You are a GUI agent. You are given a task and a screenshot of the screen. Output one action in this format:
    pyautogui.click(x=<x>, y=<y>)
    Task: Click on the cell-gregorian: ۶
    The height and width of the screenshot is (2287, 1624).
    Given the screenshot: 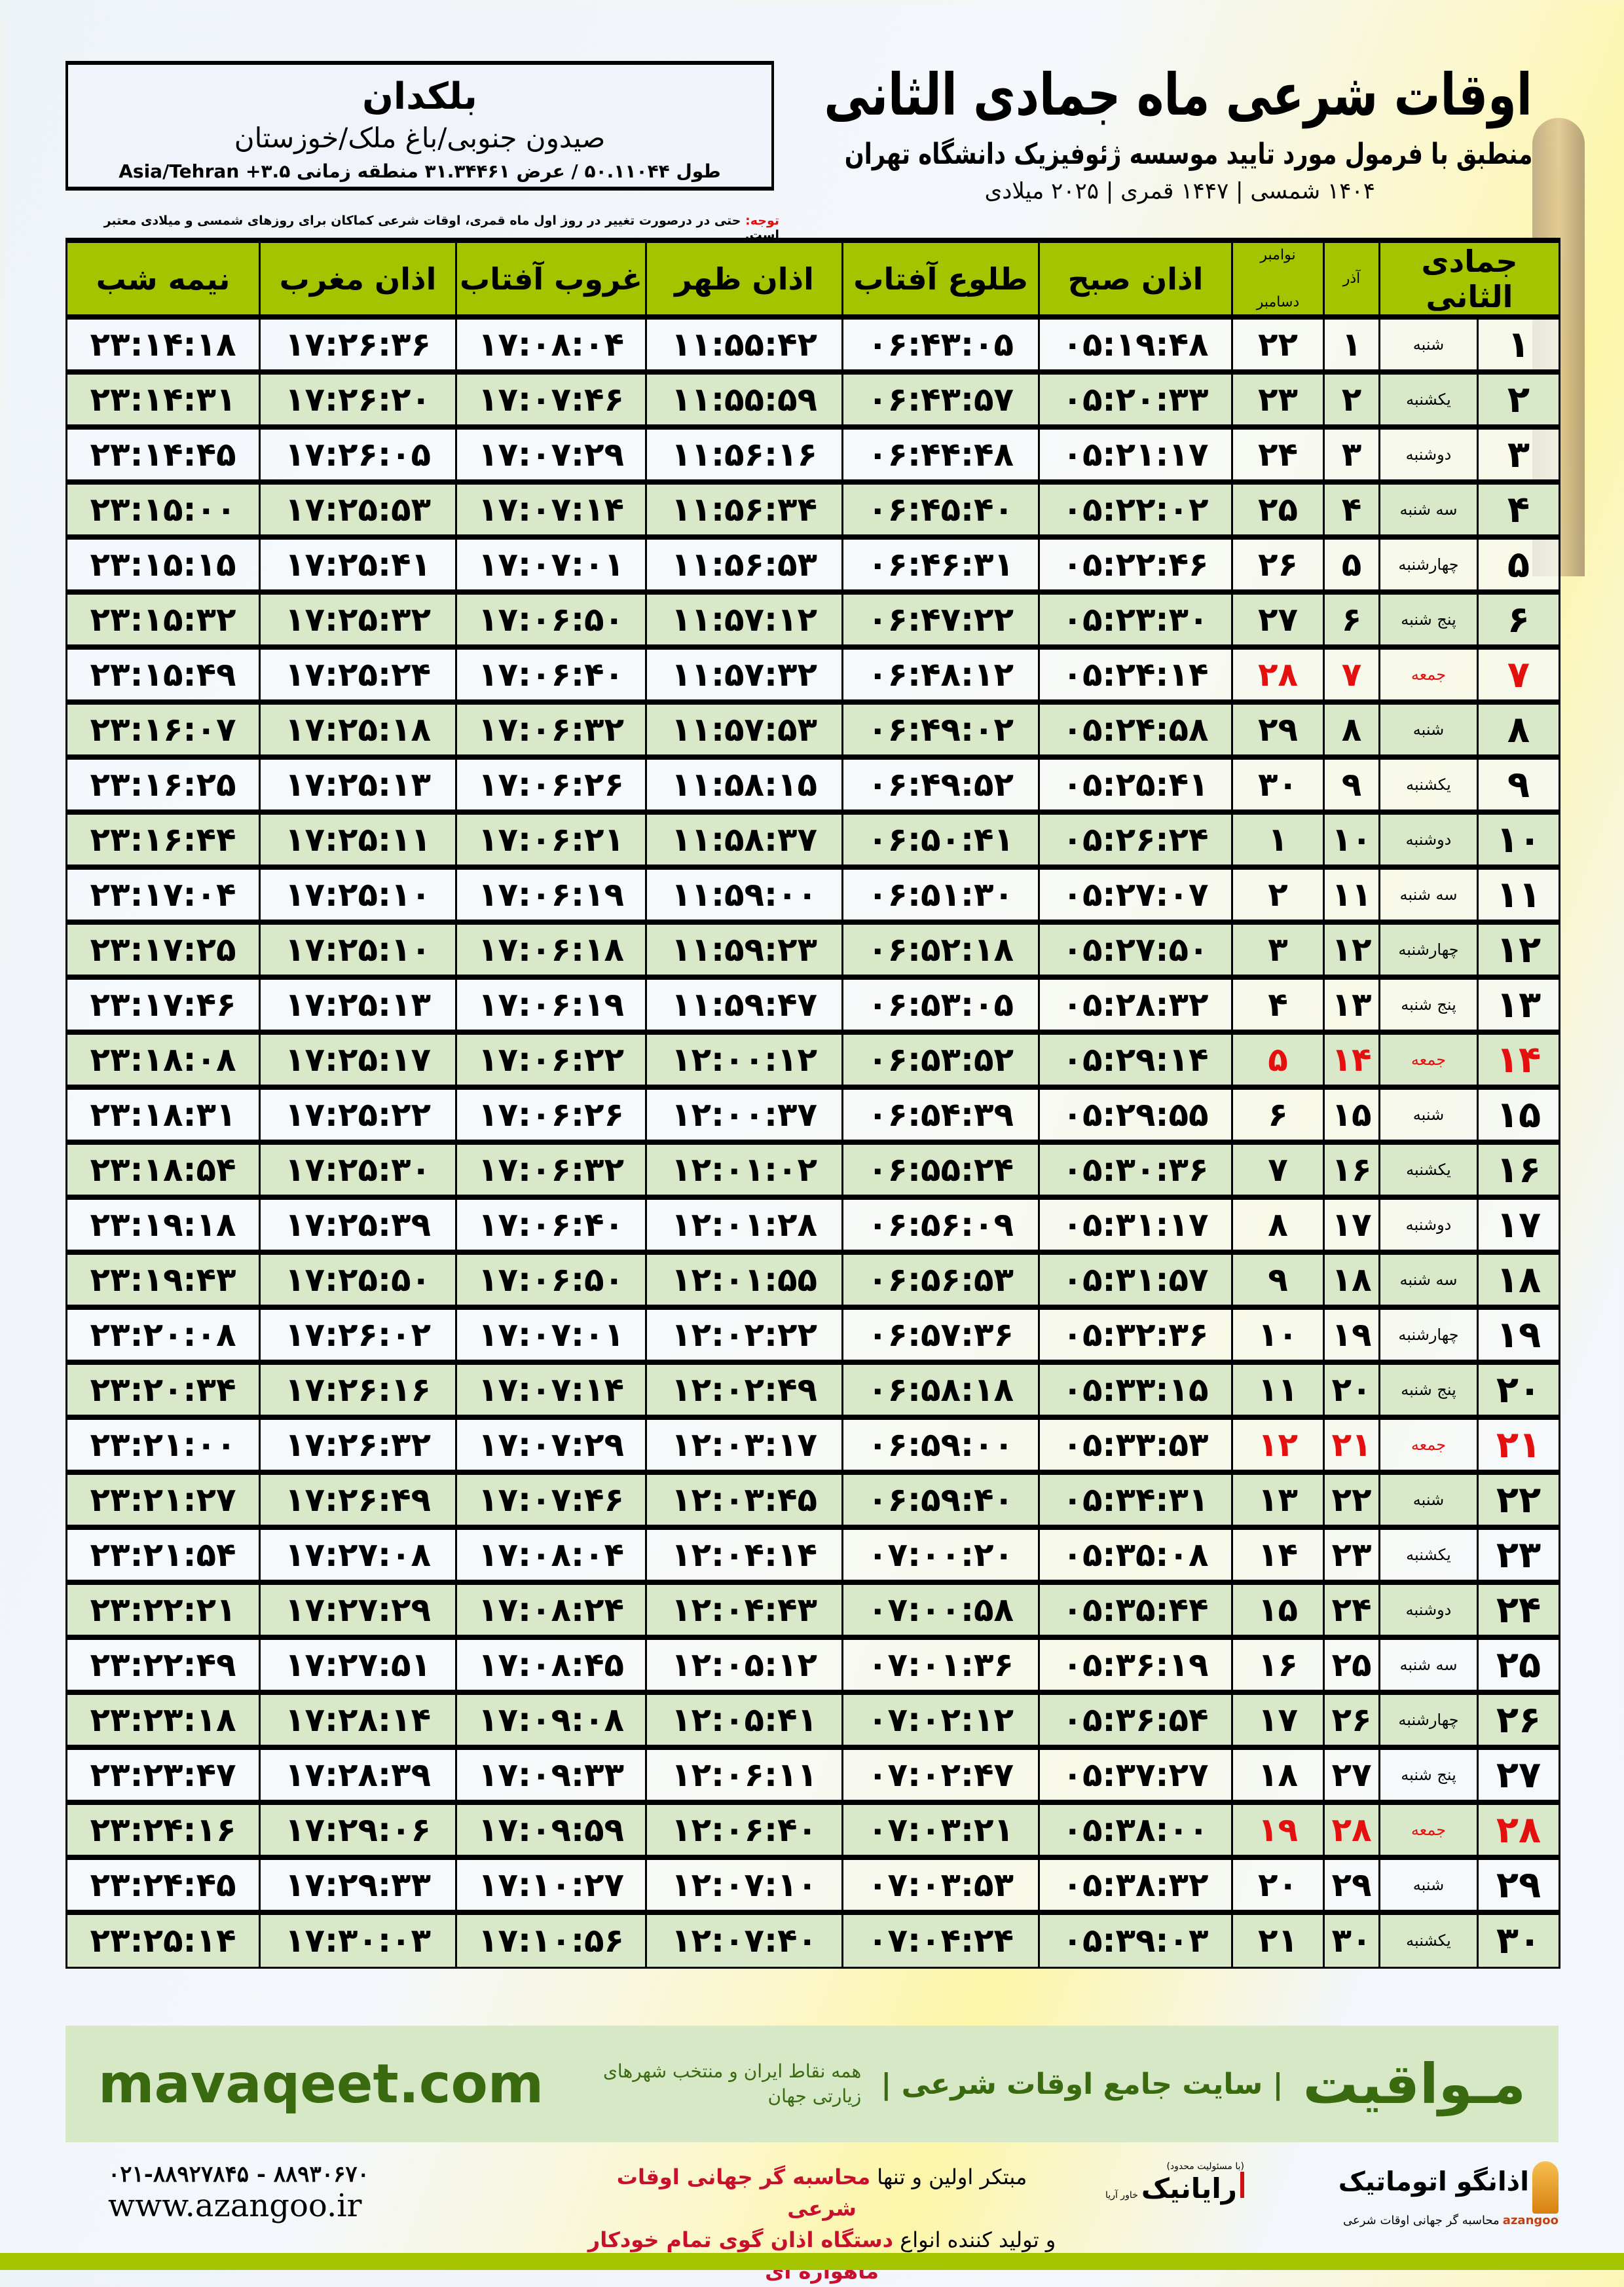 What is the action you would take?
    pyautogui.click(x=1278, y=1114)
    